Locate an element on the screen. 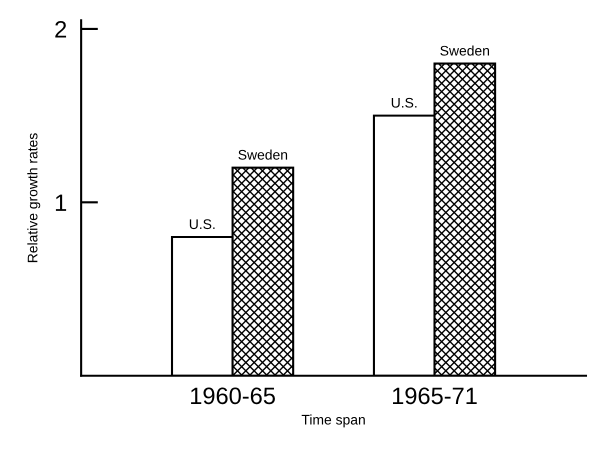 The image size is (601, 450). x-axis-title: Time span is located at coordinates (333, 421).